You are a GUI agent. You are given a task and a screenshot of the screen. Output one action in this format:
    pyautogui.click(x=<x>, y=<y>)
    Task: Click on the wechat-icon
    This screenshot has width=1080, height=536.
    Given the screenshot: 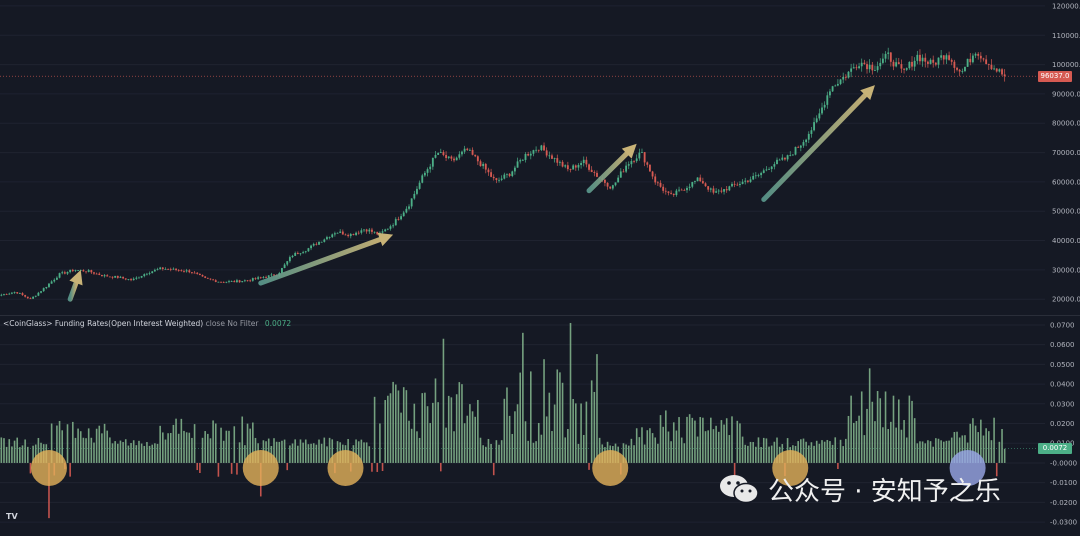 What is the action you would take?
    pyautogui.click(x=739, y=489)
    